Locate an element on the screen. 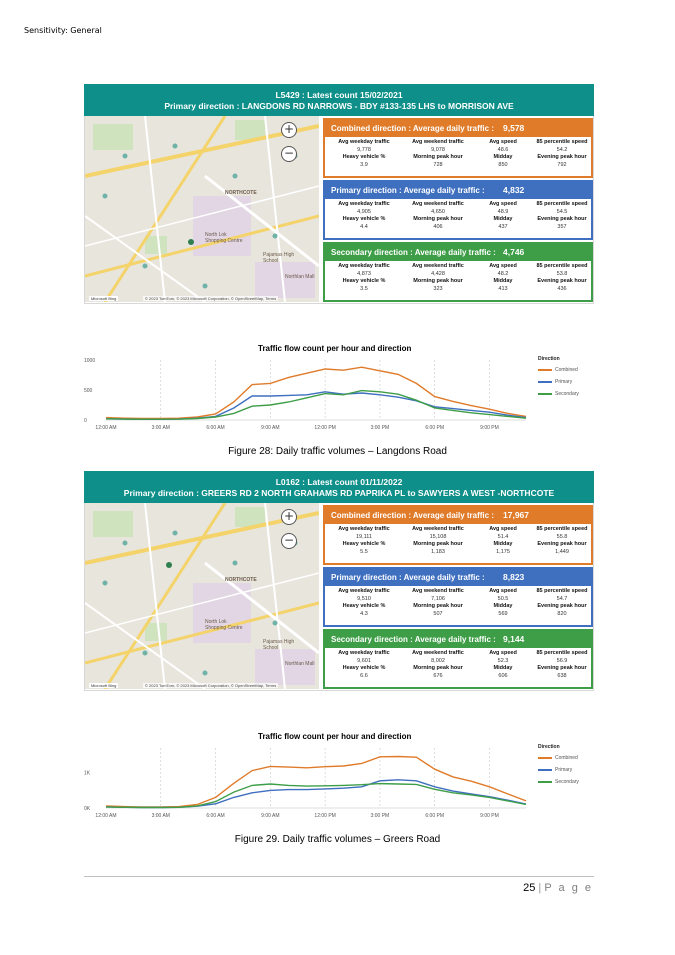 The height and width of the screenshot is (955, 675). heavy-value: 4.4 is located at coordinates (364, 227).